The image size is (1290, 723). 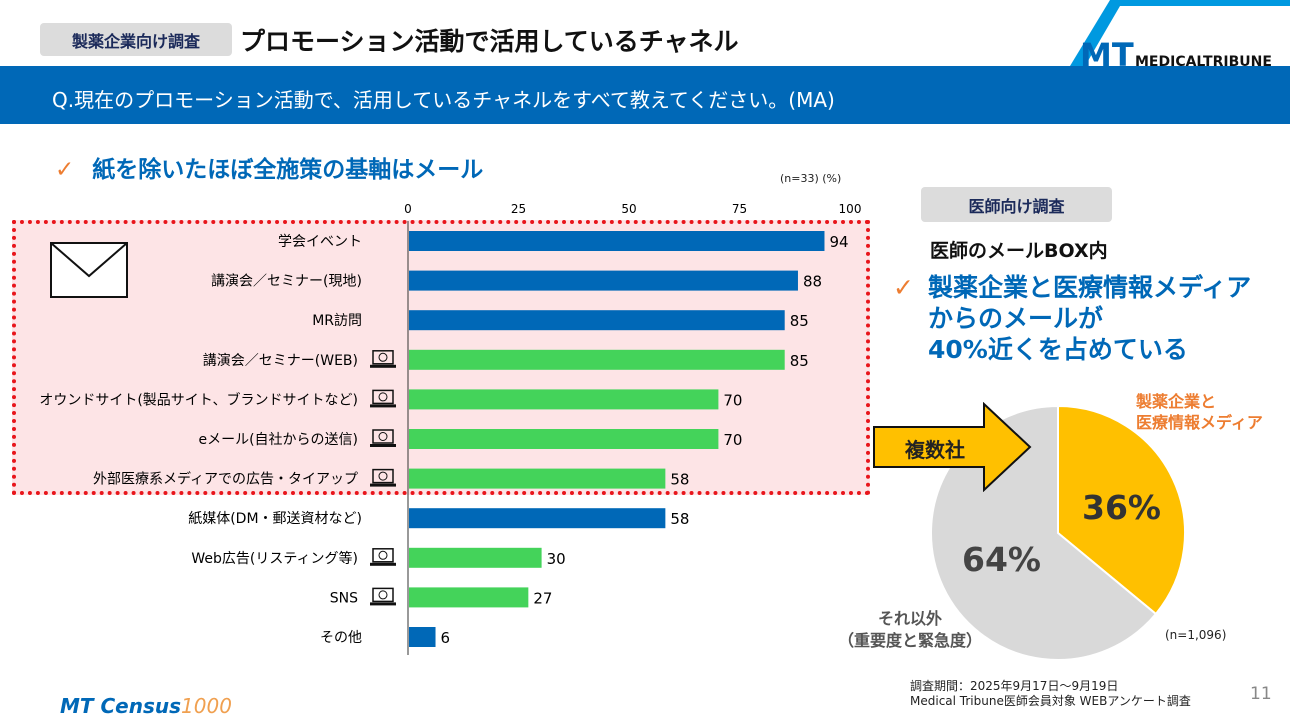 What do you see at coordinates (198, 399) in the screenshot?
I see `category-label: オウンドサイト(製品サイト、ブランドサイトなど)` at bounding box center [198, 399].